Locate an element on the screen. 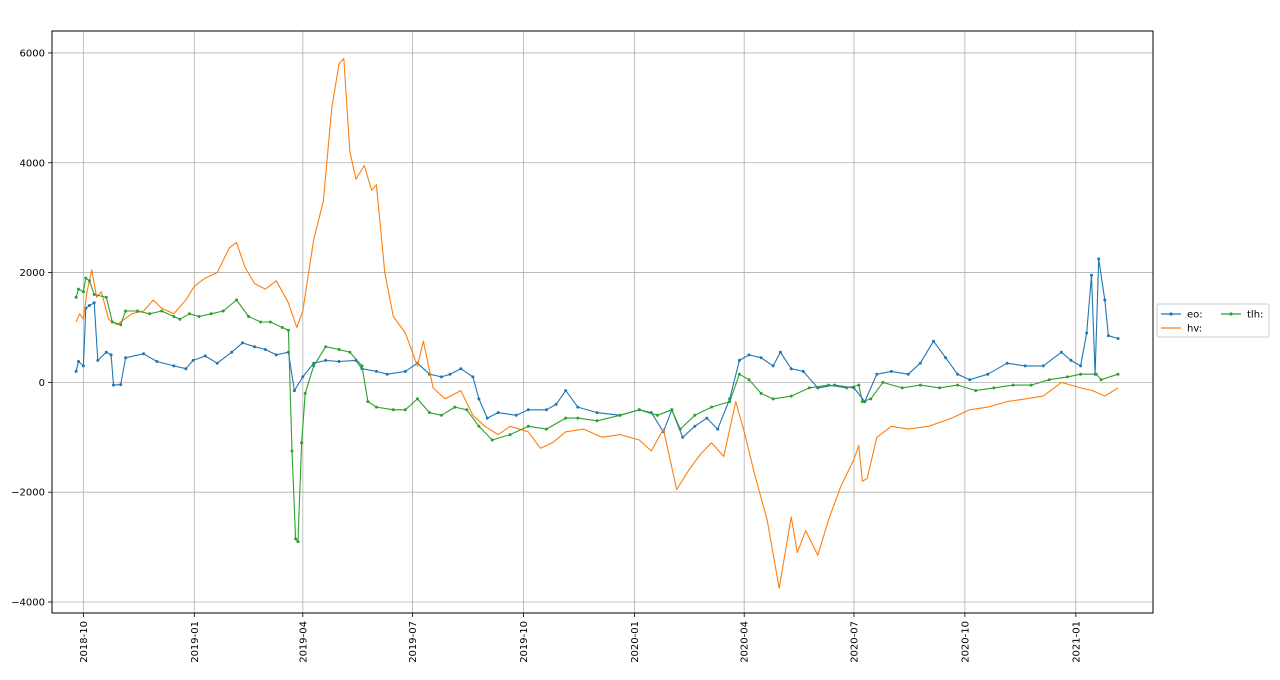  legend-label: tlh: is located at coordinates (1255, 315).